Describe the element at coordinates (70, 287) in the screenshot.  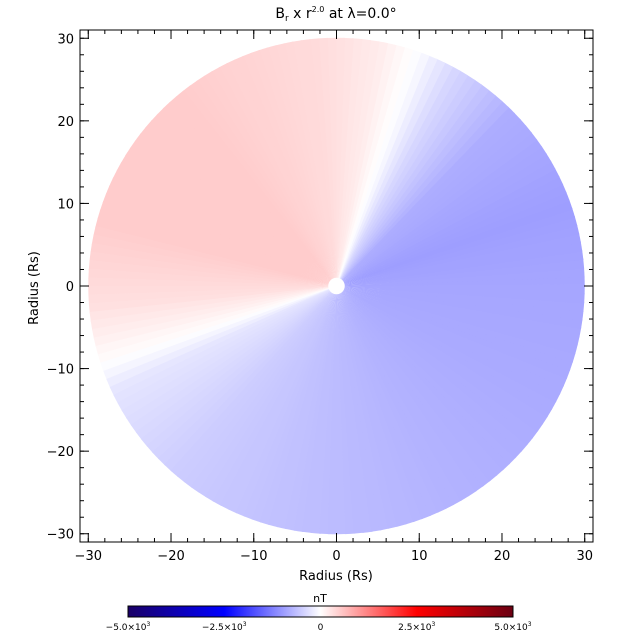
I see `y-tick-label: 0` at that location.